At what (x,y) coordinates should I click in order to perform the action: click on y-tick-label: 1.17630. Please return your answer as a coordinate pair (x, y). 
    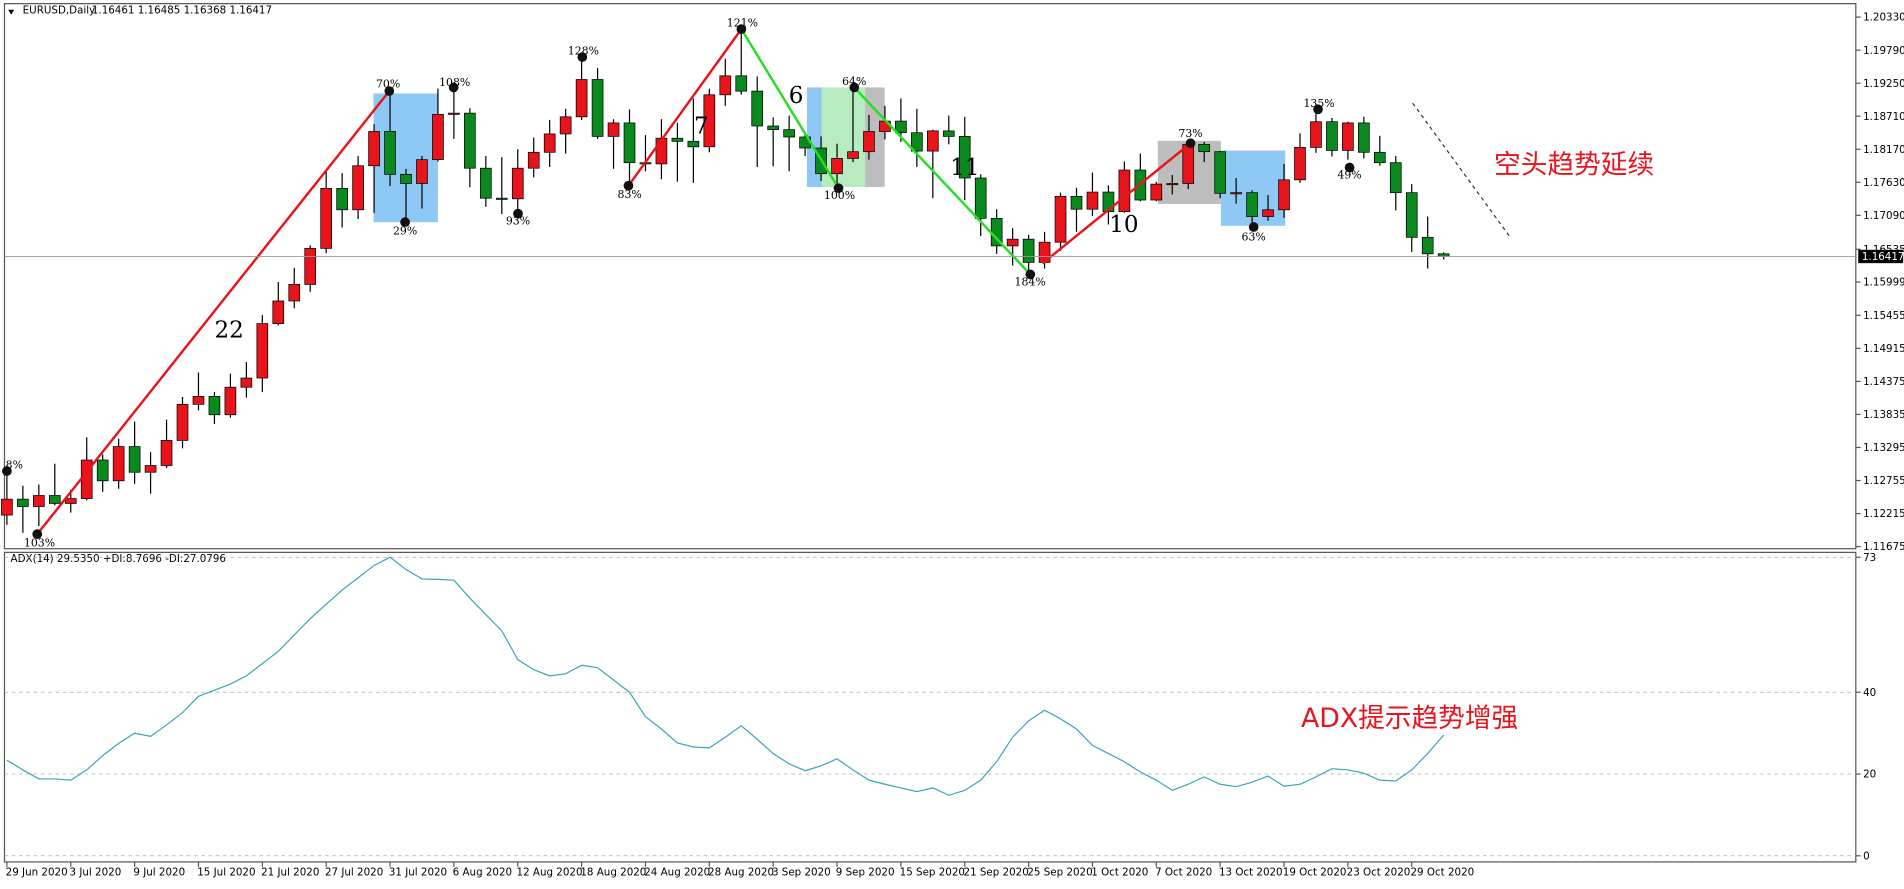
    Looking at the image, I should click on (1883, 183).